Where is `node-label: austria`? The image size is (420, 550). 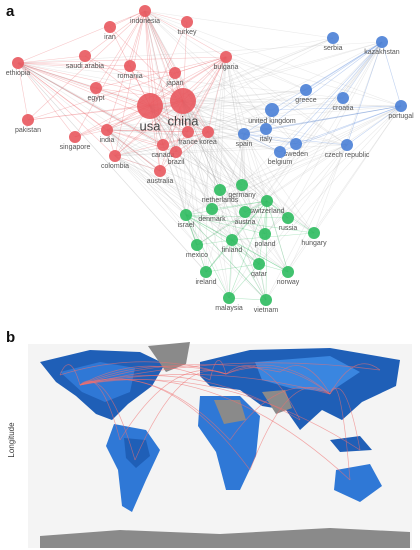
node-label: austria is located at coordinates (244, 222).